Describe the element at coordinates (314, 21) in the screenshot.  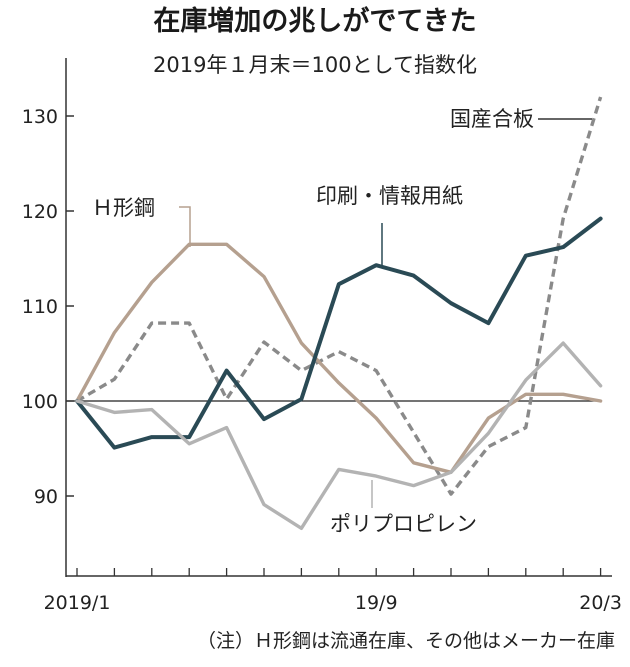
I see `chart-title: 在庫増加の兆しがでてきた` at that location.